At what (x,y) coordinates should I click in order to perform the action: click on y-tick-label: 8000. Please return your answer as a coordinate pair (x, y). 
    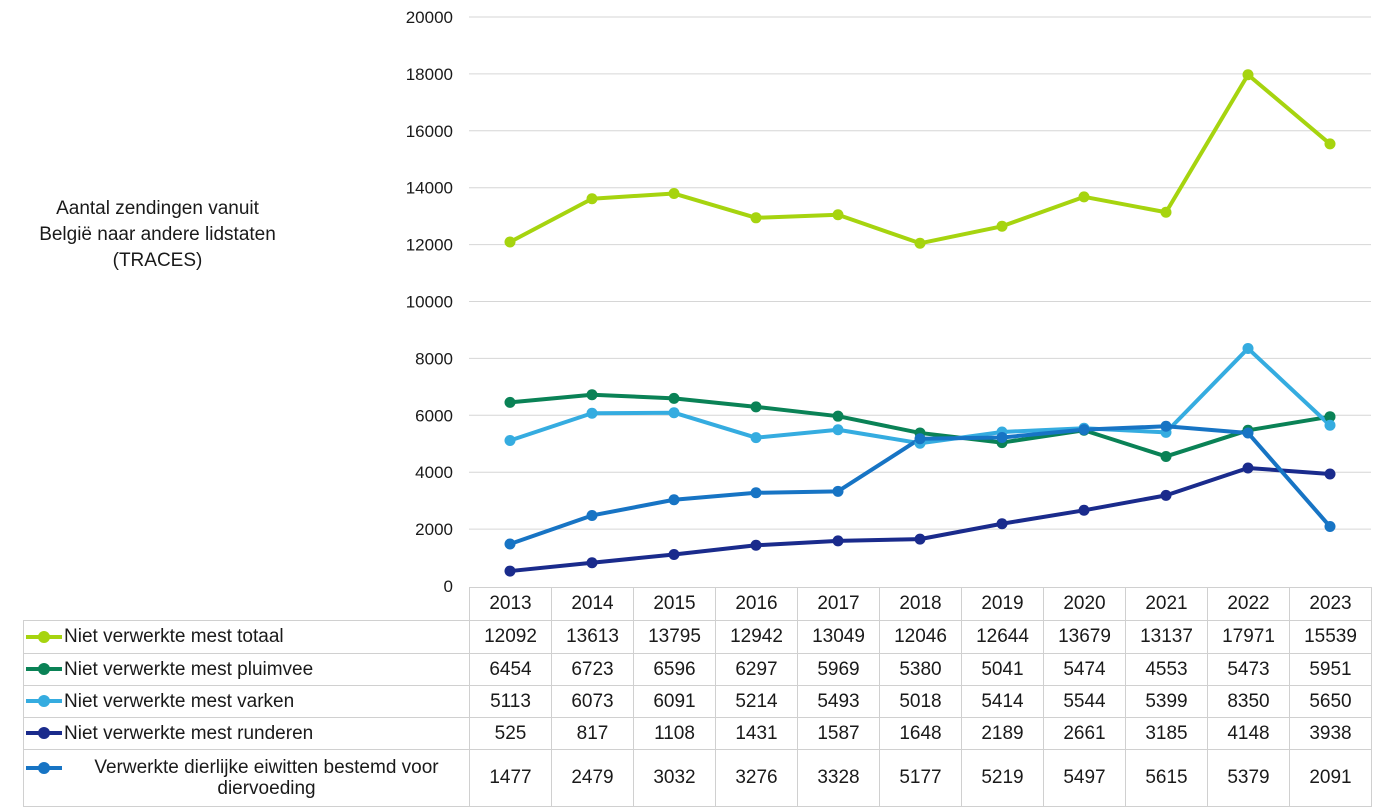
    Looking at the image, I should click on (434, 358).